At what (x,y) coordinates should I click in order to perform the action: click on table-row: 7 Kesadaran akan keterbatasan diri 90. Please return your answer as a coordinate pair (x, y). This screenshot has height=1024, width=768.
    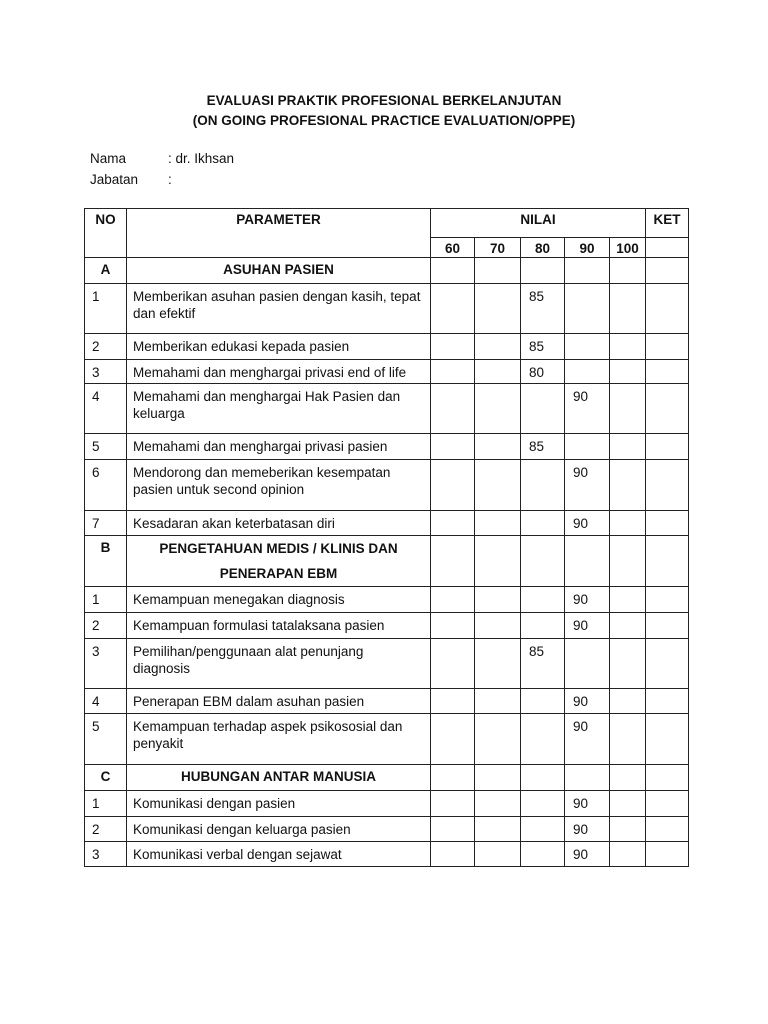
    Looking at the image, I should click on (386, 523).